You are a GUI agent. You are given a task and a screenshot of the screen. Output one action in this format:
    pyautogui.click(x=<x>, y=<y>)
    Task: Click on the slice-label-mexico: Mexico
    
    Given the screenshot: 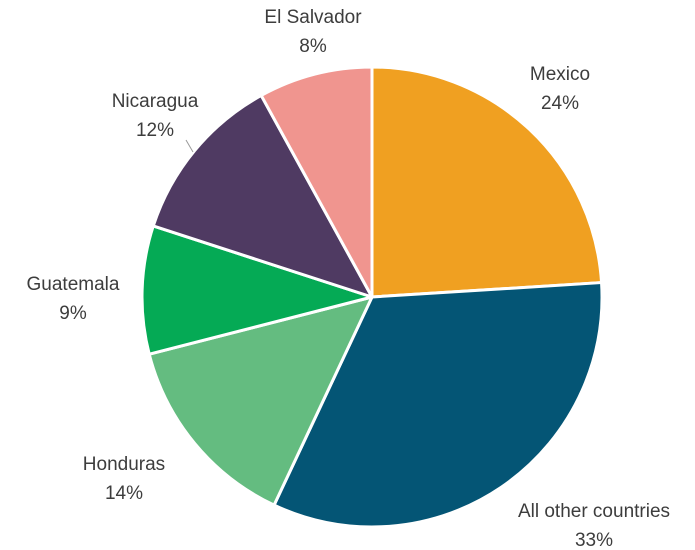 What is the action you would take?
    pyautogui.click(x=560, y=74)
    